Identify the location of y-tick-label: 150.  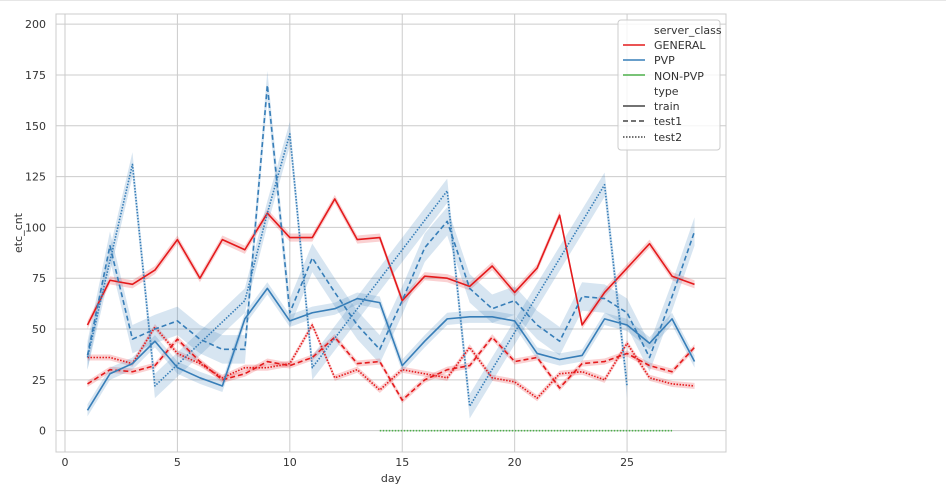
(35, 126).